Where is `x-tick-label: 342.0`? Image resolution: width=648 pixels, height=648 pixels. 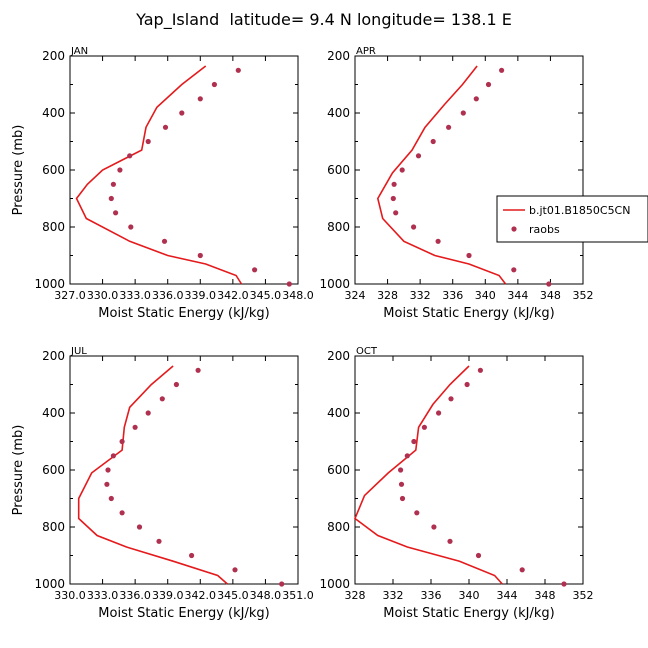 x-tick-label: 342.0 is located at coordinates (201, 595).